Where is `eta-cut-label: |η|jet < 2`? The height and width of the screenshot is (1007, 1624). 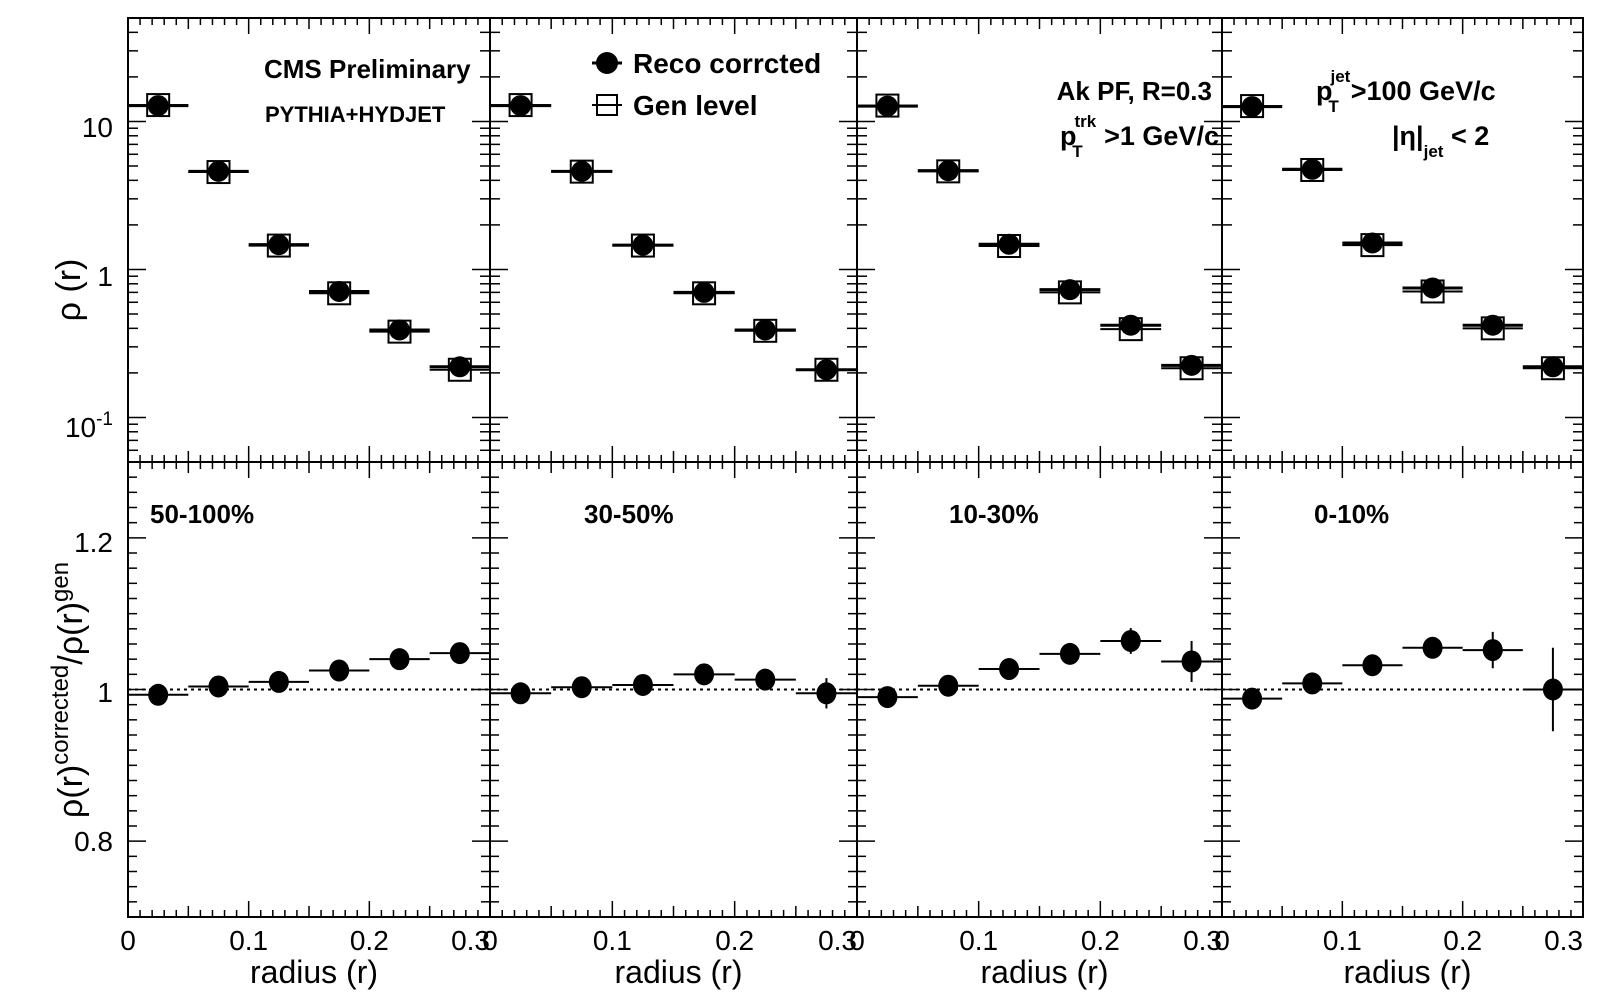 eta-cut-label: |η|jet < 2 is located at coordinates (1440, 141).